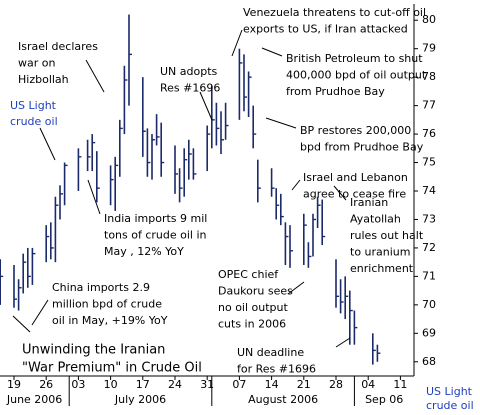 This screenshot has width=480, height=415. What do you see at coordinates (252, 324) in the screenshot?
I see `annotation-text: cuts in 2006` at bounding box center [252, 324].